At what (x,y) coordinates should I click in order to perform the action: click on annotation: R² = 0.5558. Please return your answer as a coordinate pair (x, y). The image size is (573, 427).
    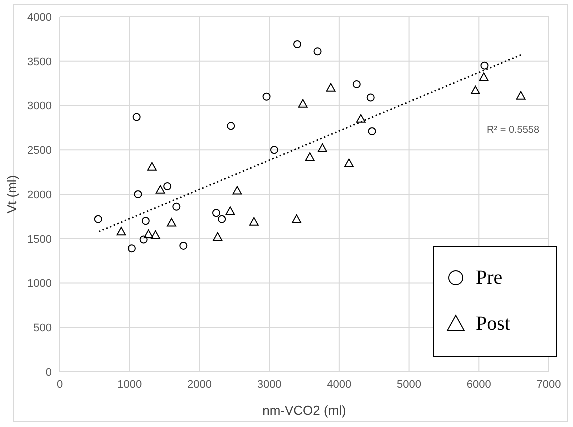
    Looking at the image, I should click on (513, 130).